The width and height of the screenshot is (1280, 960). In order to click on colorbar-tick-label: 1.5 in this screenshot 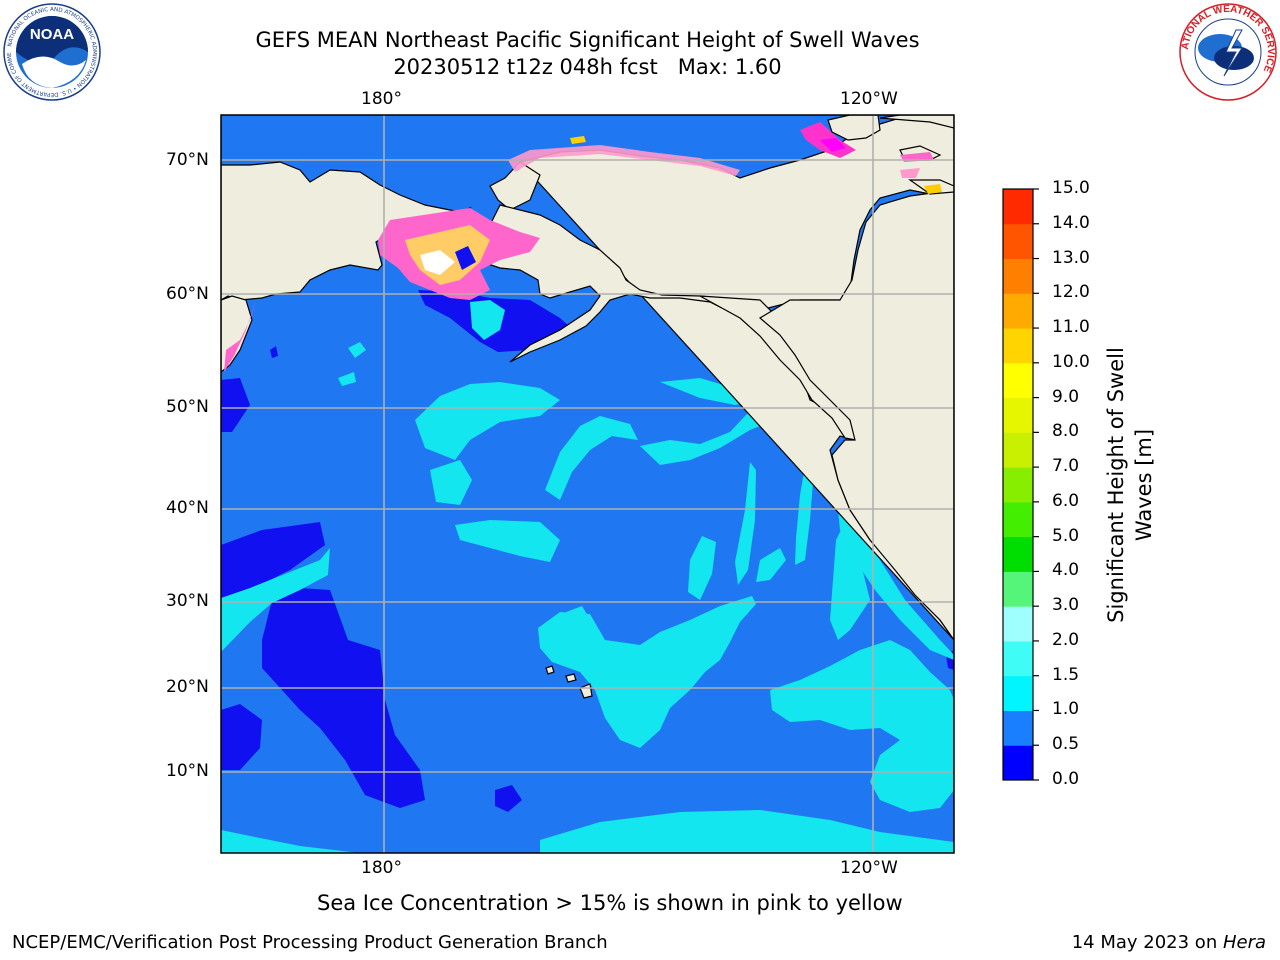, I will do `click(1066, 674)`.